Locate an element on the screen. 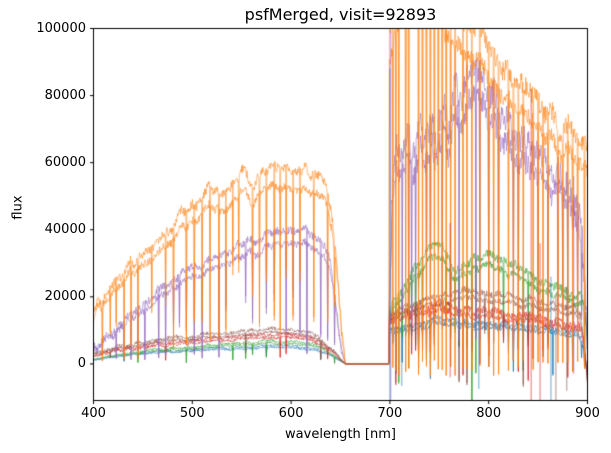 This screenshot has width=611, height=453. y-tick-label: 0 is located at coordinates (81, 364).